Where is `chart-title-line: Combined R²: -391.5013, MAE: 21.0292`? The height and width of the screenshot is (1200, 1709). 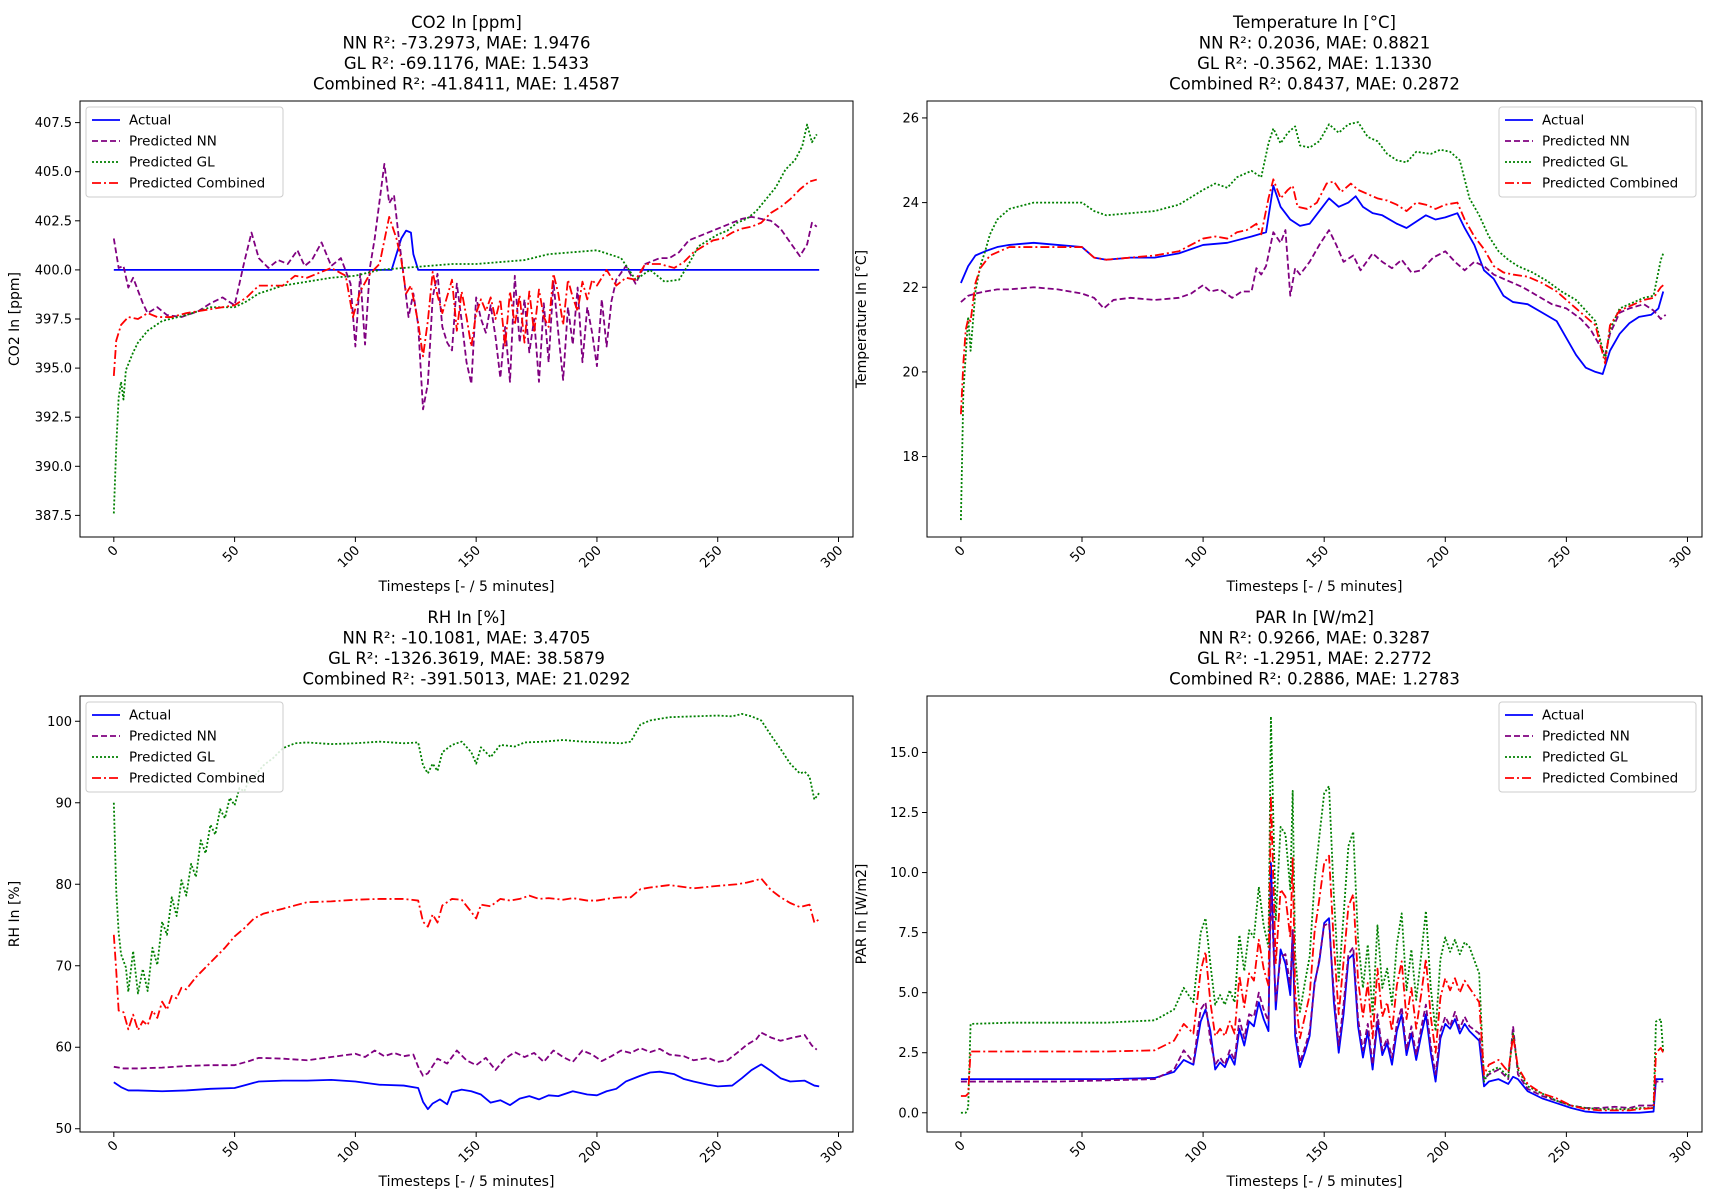 chart-title-line: Combined R²: -391.5013, MAE: 21.0292 is located at coordinates (466, 679).